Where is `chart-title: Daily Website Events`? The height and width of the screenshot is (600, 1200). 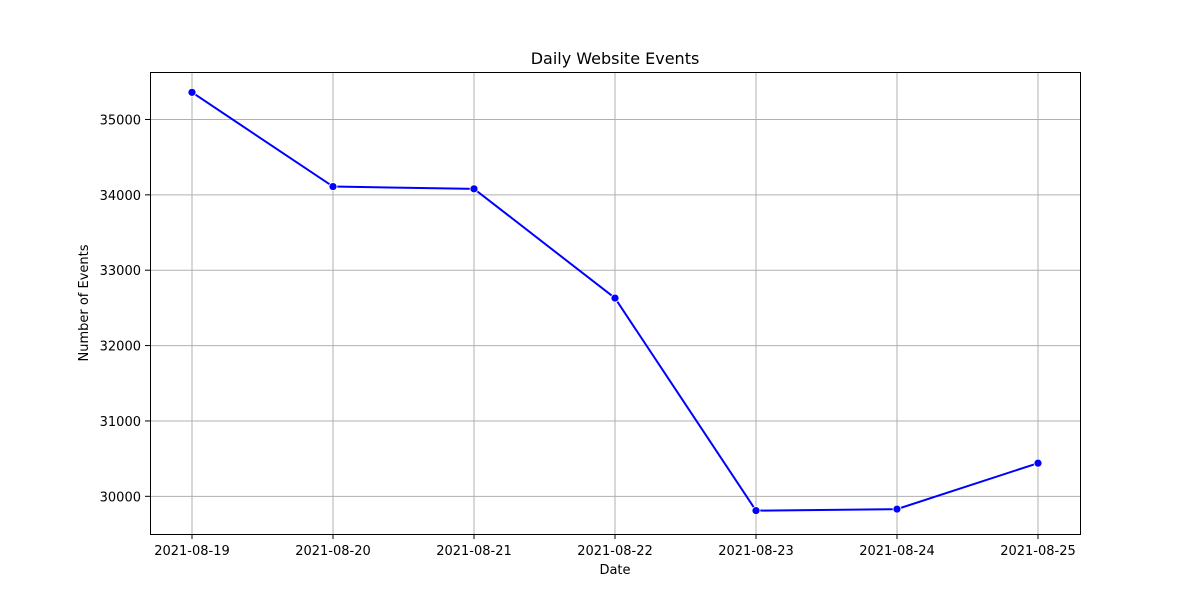
chart-title: Daily Website Events is located at coordinates (615, 58).